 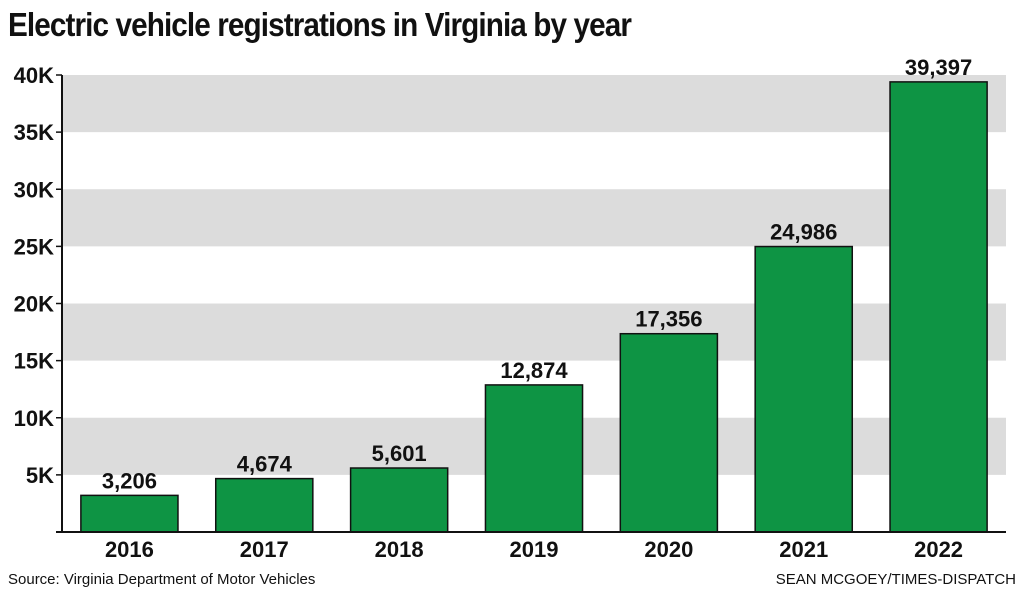 What do you see at coordinates (803, 232) in the screenshot?
I see `data-label-2021: 24,986` at bounding box center [803, 232].